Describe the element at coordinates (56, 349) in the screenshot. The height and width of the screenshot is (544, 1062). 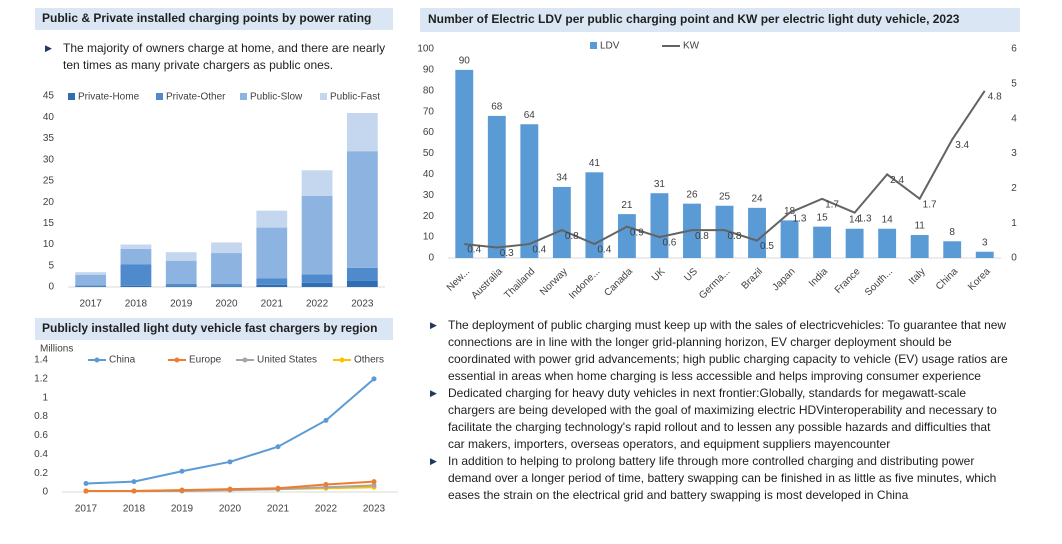
I see `axis-unit: Millions` at that location.